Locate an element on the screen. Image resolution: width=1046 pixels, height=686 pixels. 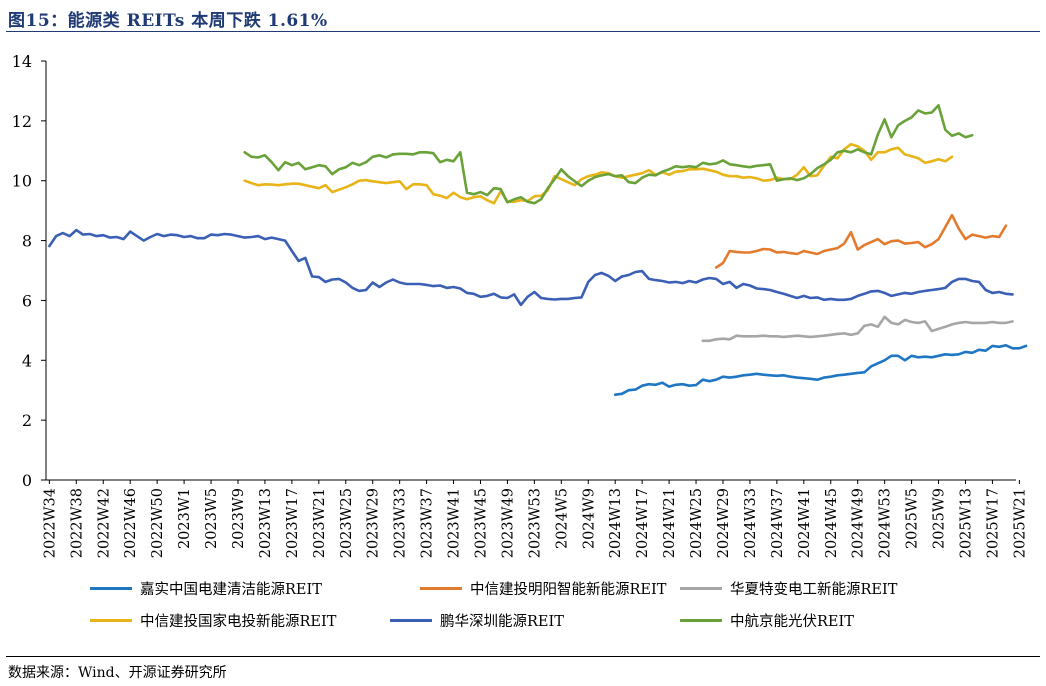
source-rule is located at coordinates (523, 656).